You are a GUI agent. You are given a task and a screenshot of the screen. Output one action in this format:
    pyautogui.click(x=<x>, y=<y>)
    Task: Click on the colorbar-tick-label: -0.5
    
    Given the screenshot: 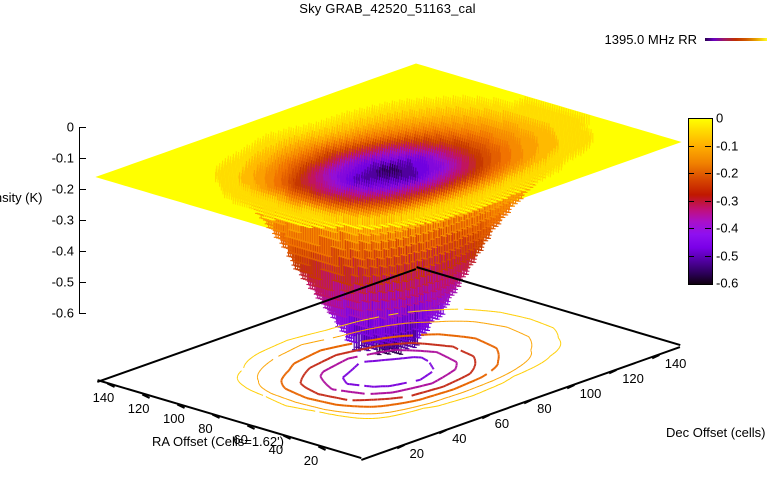 What is the action you would take?
    pyautogui.click(x=727, y=255)
    